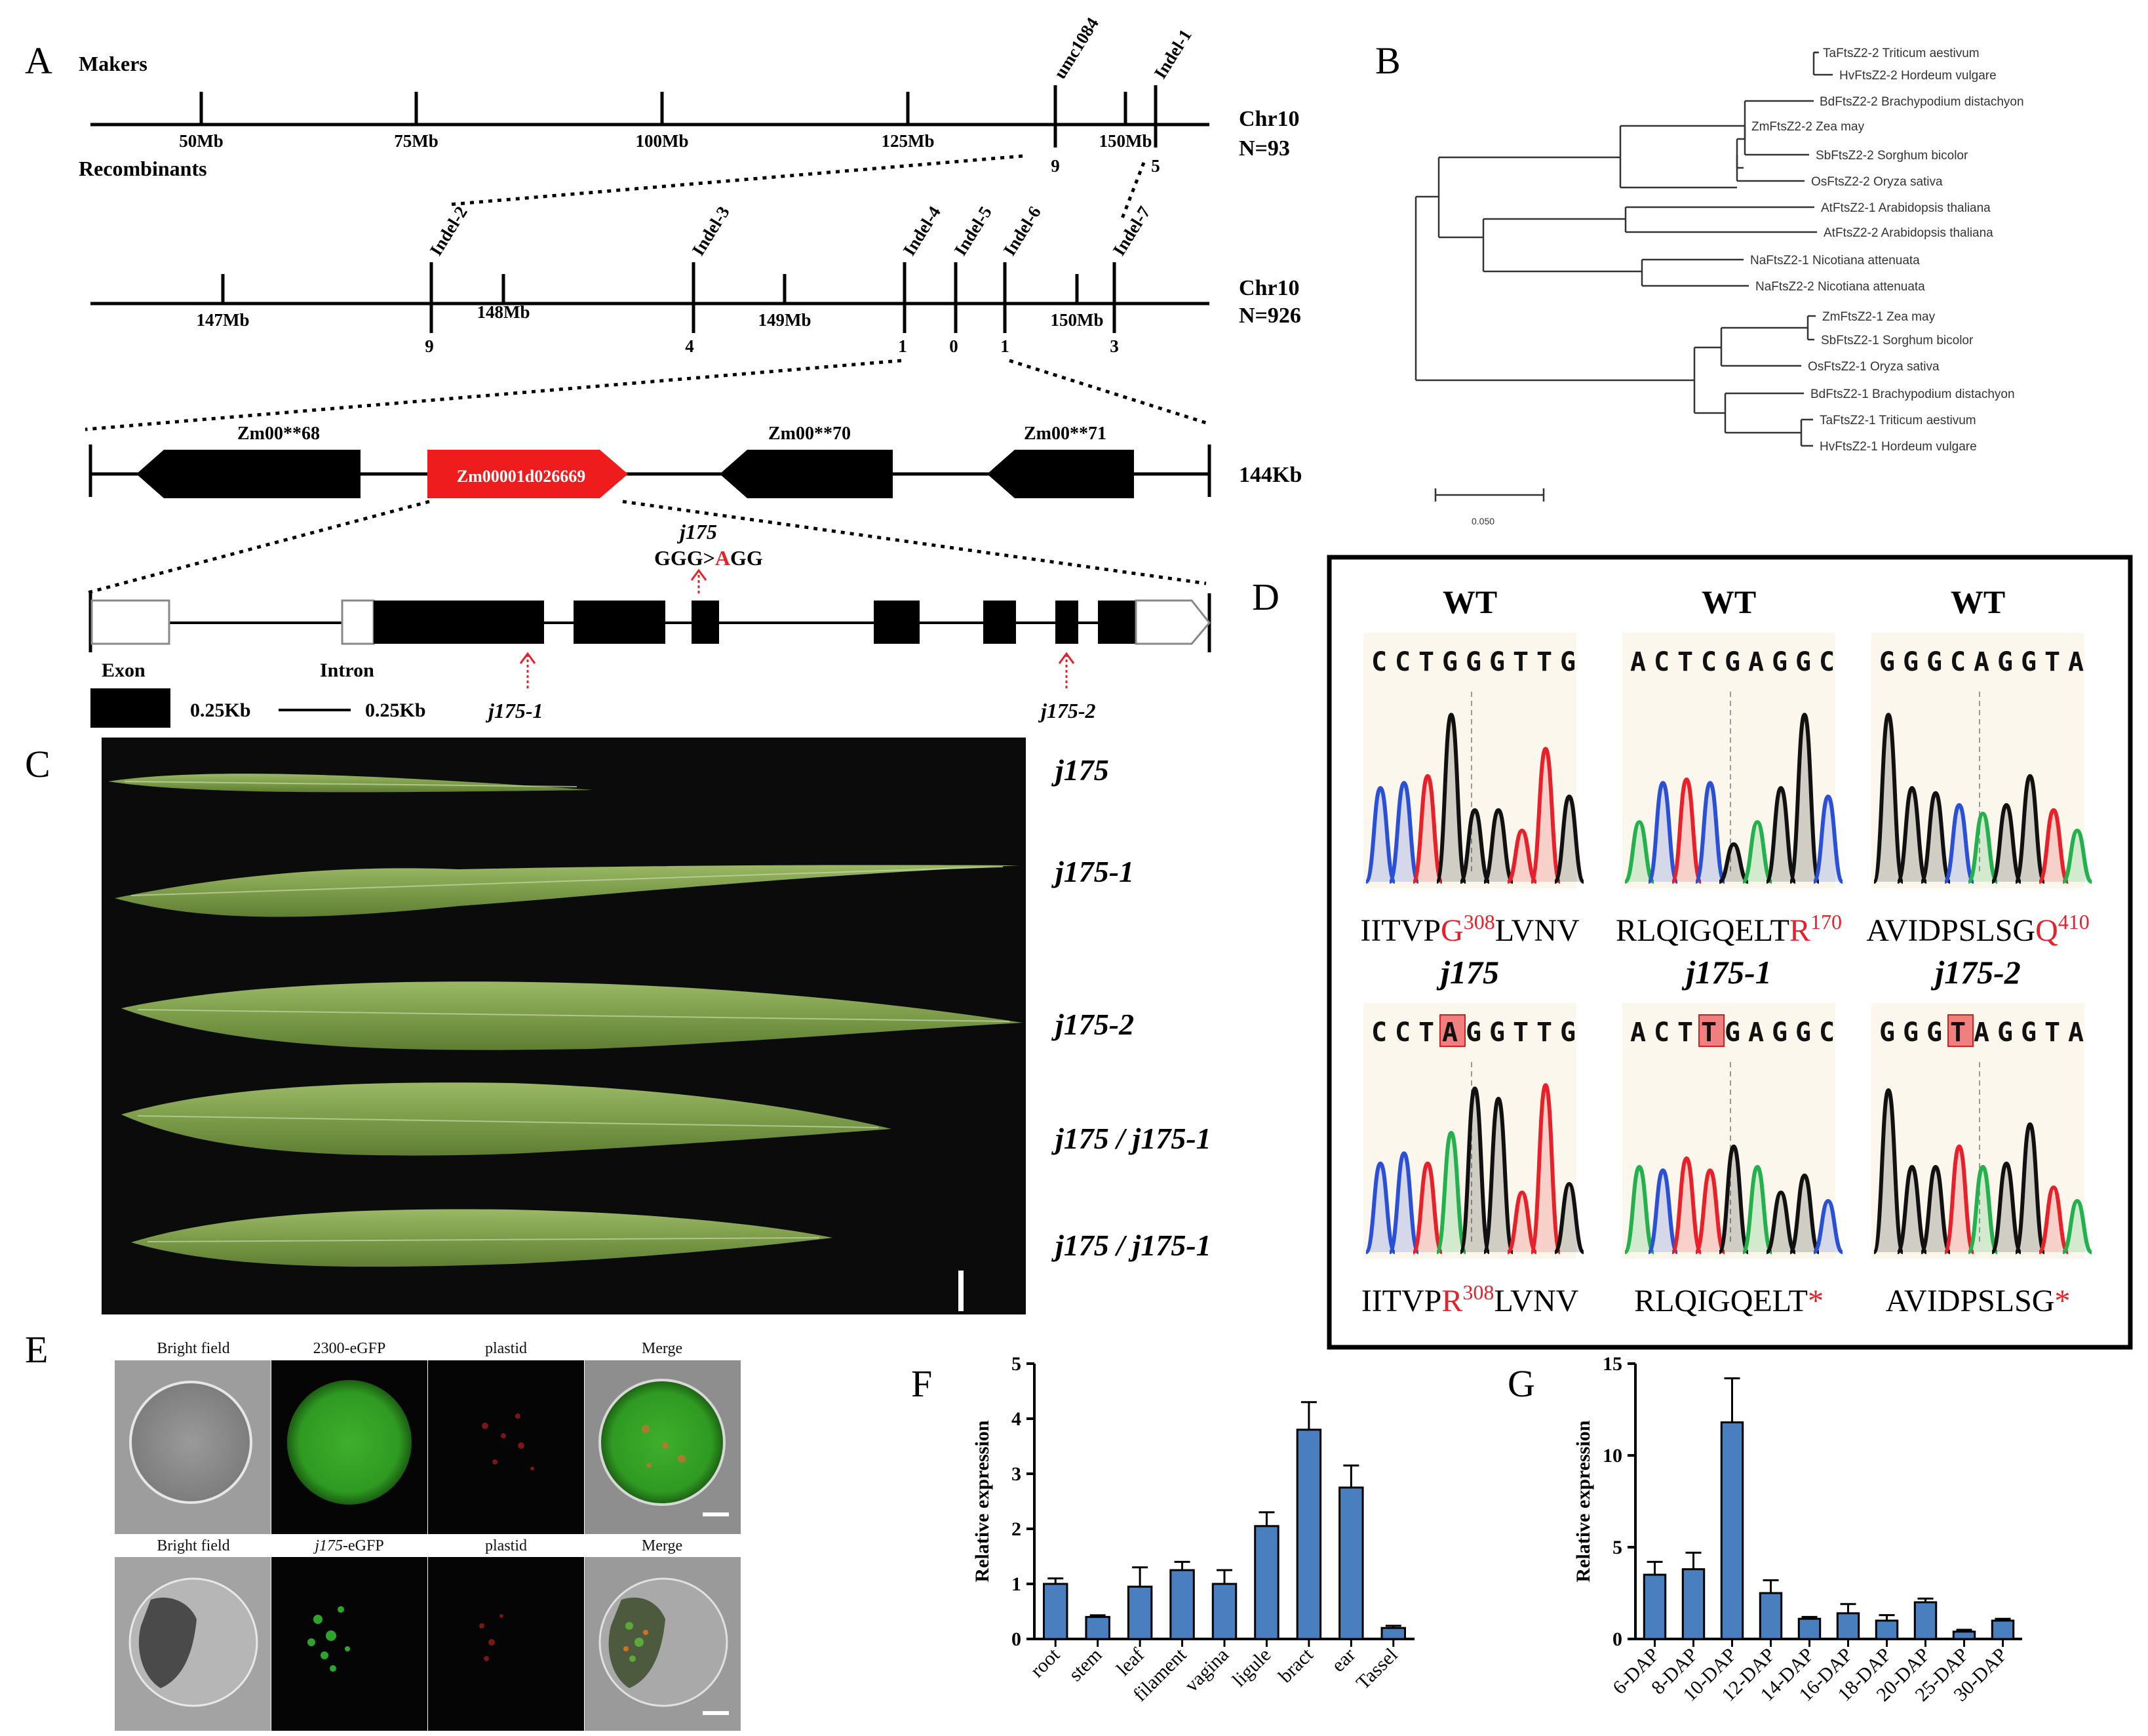 This screenshot has width=2148, height=1736. What do you see at coordinates (1613, 1456) in the screenshot?
I see `y-tick-label: 10` at bounding box center [1613, 1456].